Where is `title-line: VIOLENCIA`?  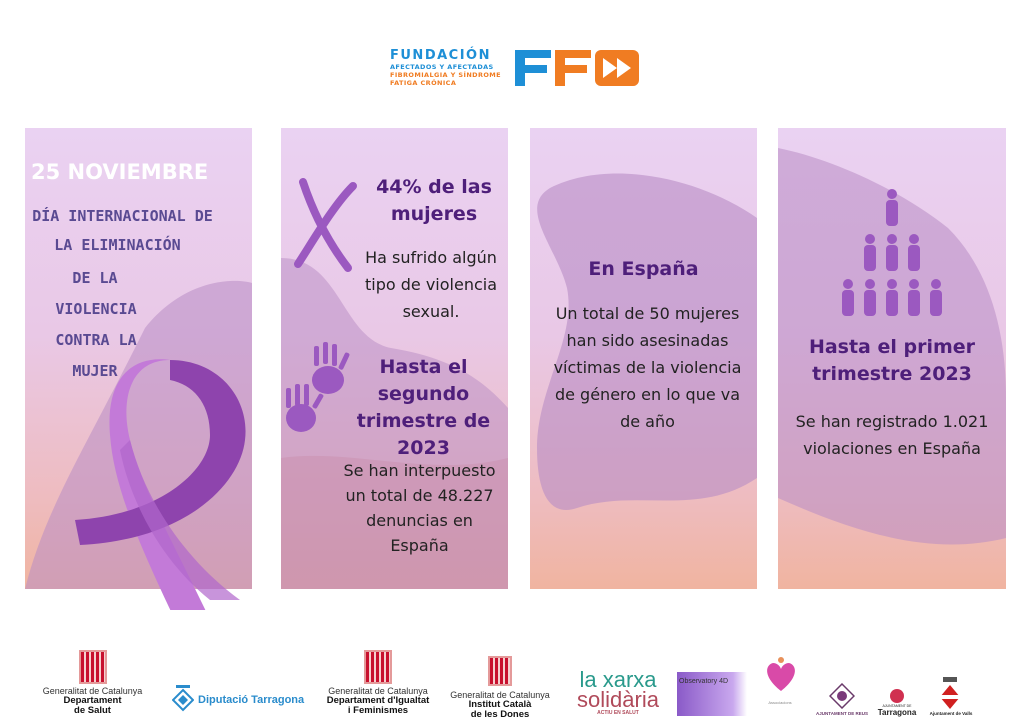
title-line: VIOLENCIA is located at coordinates (96, 309).